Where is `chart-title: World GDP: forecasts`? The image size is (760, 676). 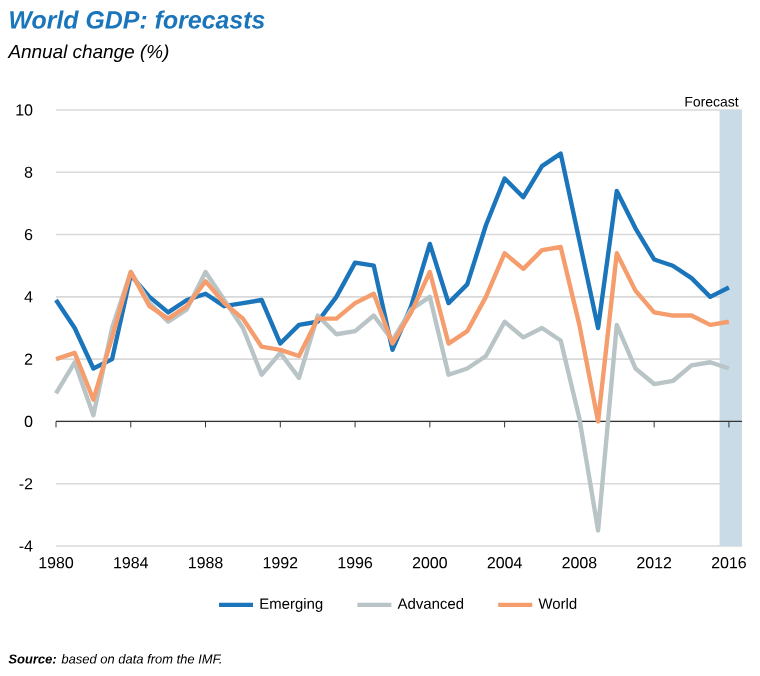
chart-title: World GDP: forecasts is located at coordinates (137, 19).